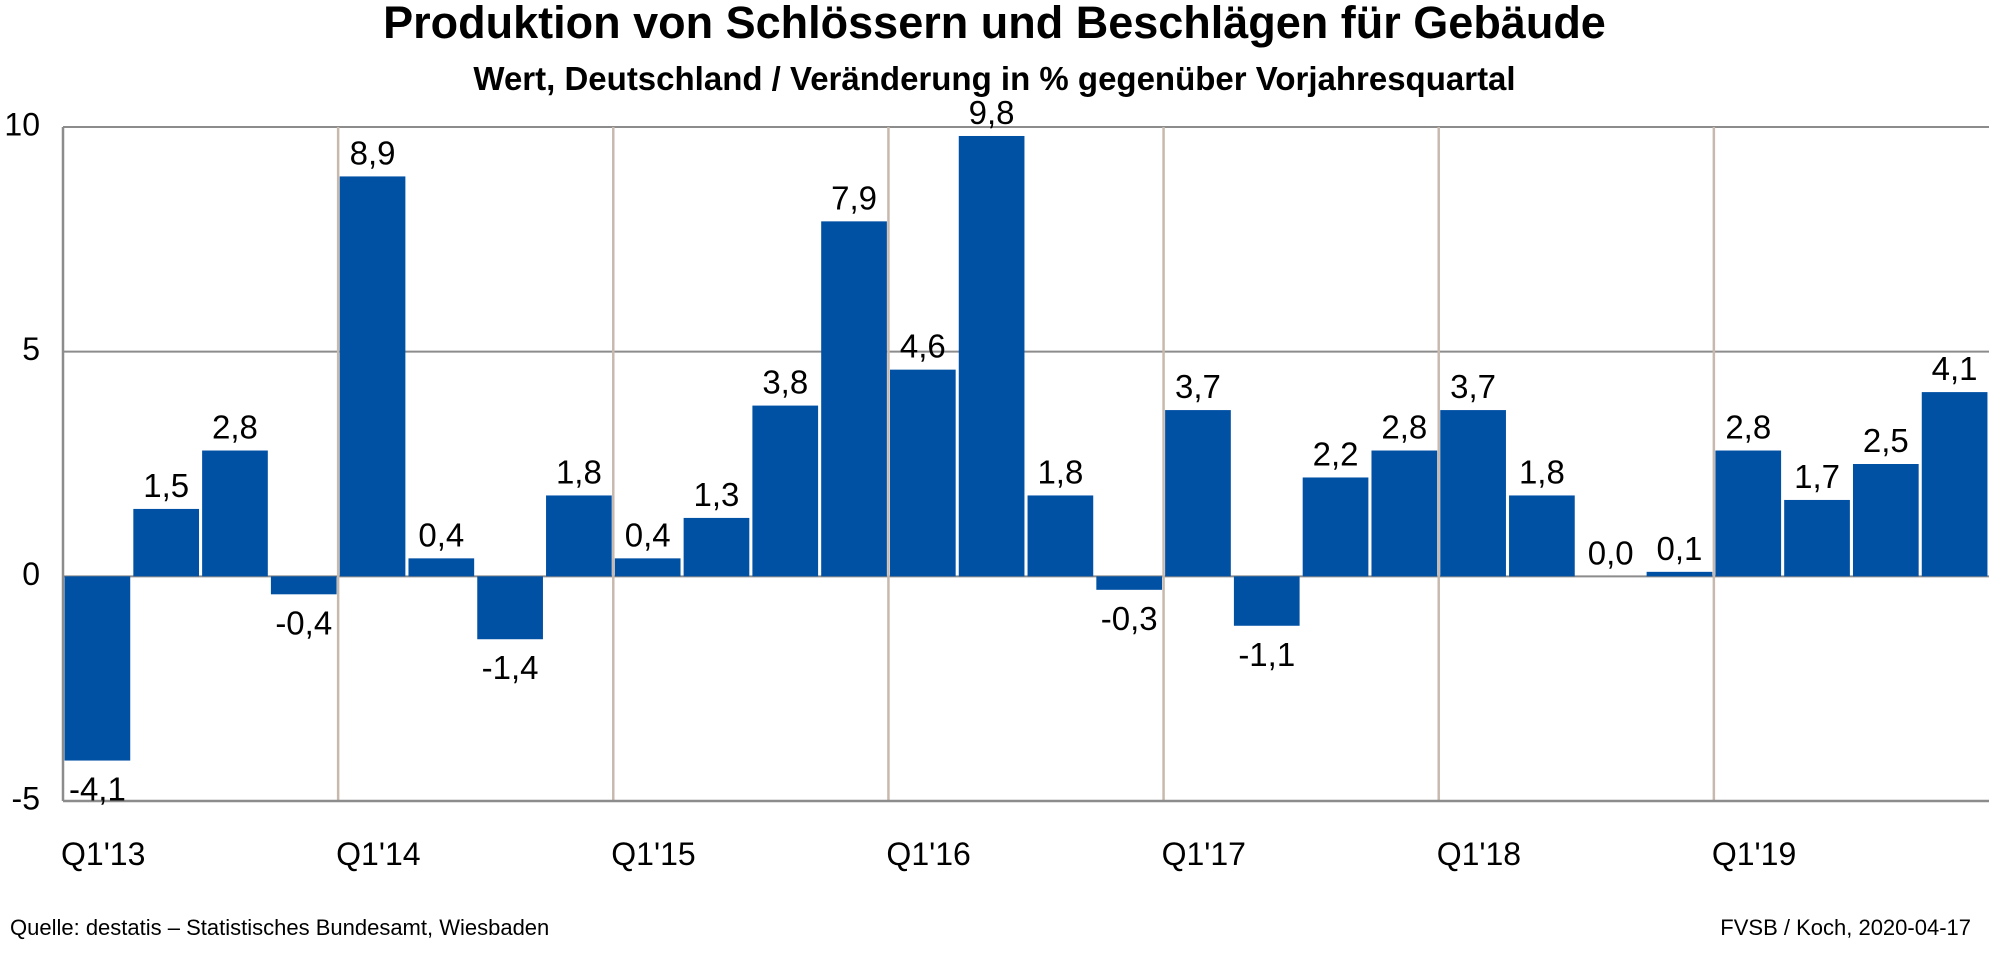 The height and width of the screenshot is (956, 1989). I want to click on data-label: 2,2, so click(1336, 453).